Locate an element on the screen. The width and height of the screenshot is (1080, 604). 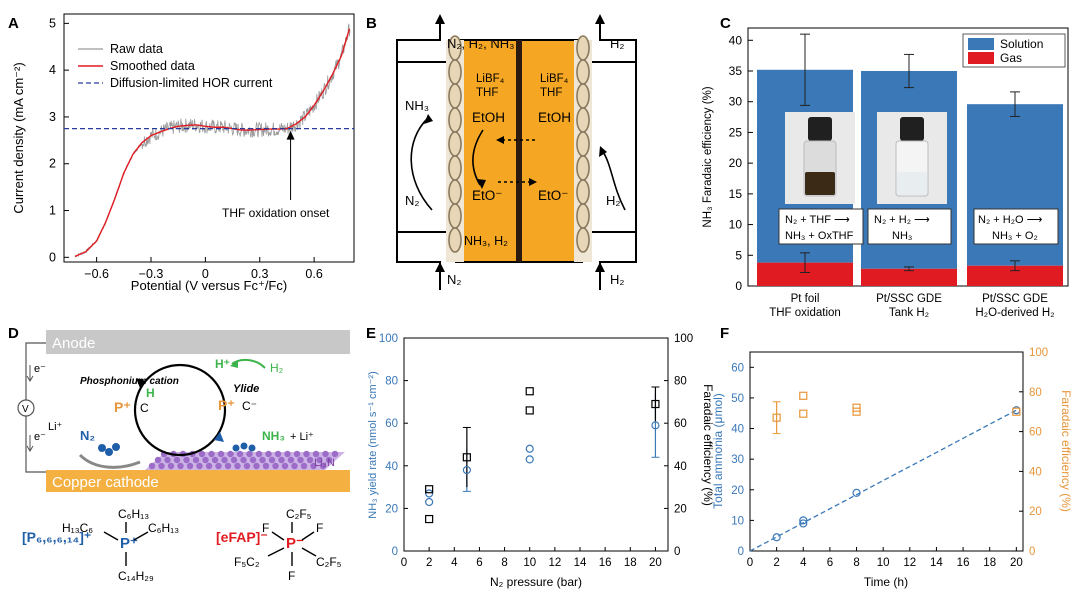
y-tick-label-right-f: 20 is located at coordinates (1035, 512).